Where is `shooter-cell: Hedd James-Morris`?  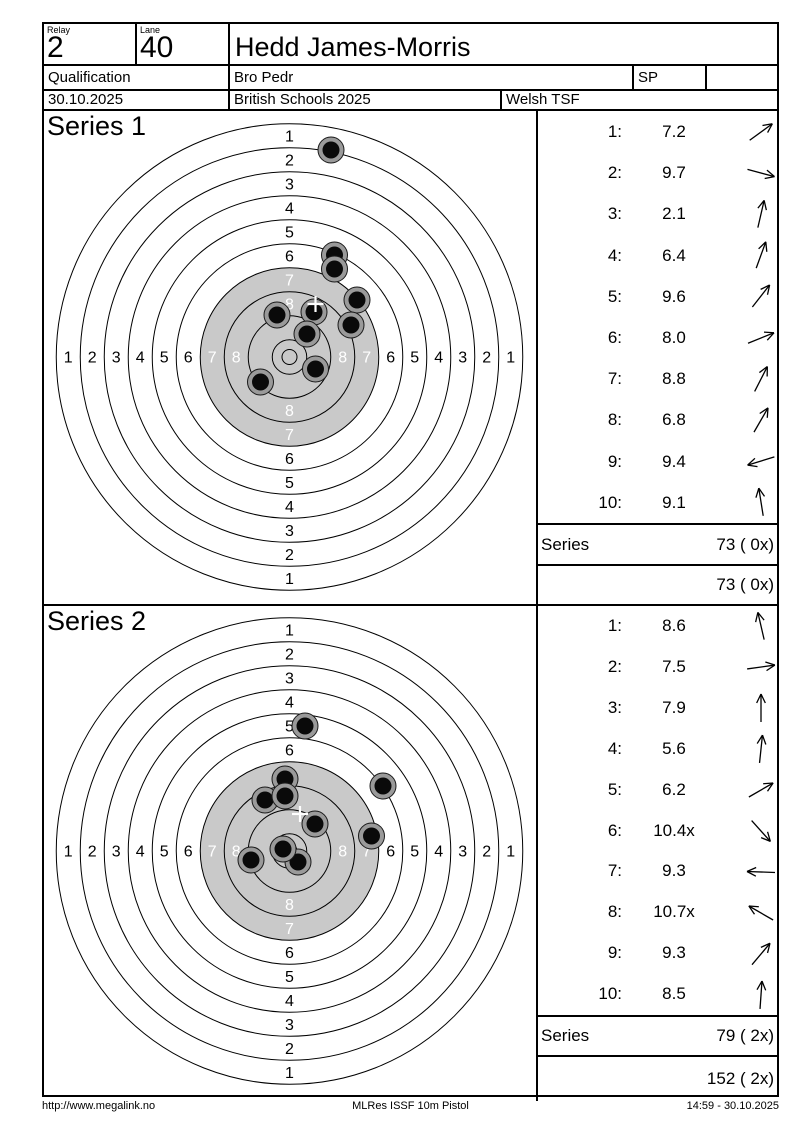
shooter-cell: Hedd James-Morris is located at coordinates (503, 45).